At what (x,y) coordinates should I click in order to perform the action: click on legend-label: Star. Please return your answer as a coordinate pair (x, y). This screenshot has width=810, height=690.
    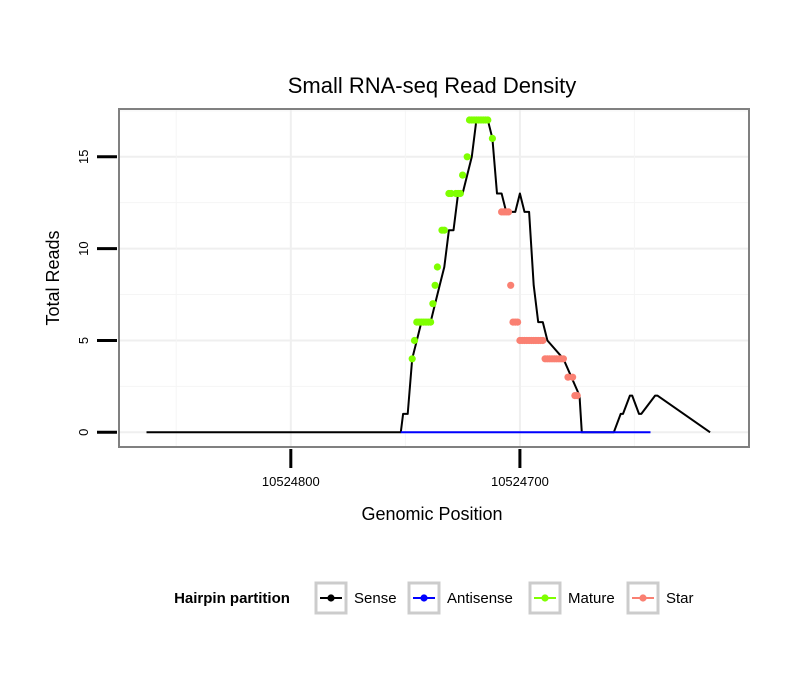
    Looking at the image, I should click on (680, 598).